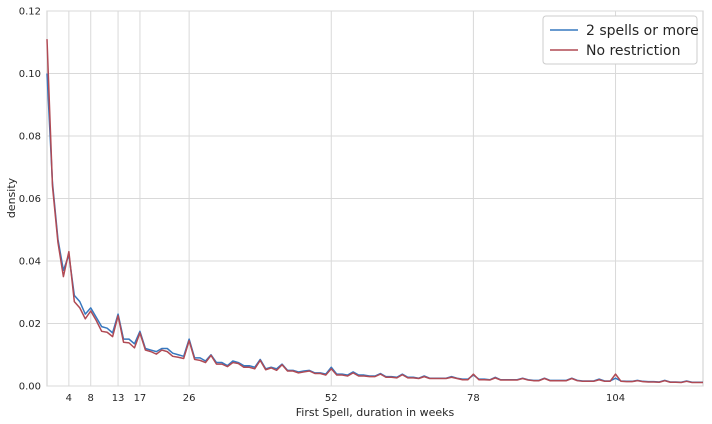 This screenshot has height=424, width=712. Describe the element at coordinates (331, 398) in the screenshot. I see `x-tick-label: 52` at that location.